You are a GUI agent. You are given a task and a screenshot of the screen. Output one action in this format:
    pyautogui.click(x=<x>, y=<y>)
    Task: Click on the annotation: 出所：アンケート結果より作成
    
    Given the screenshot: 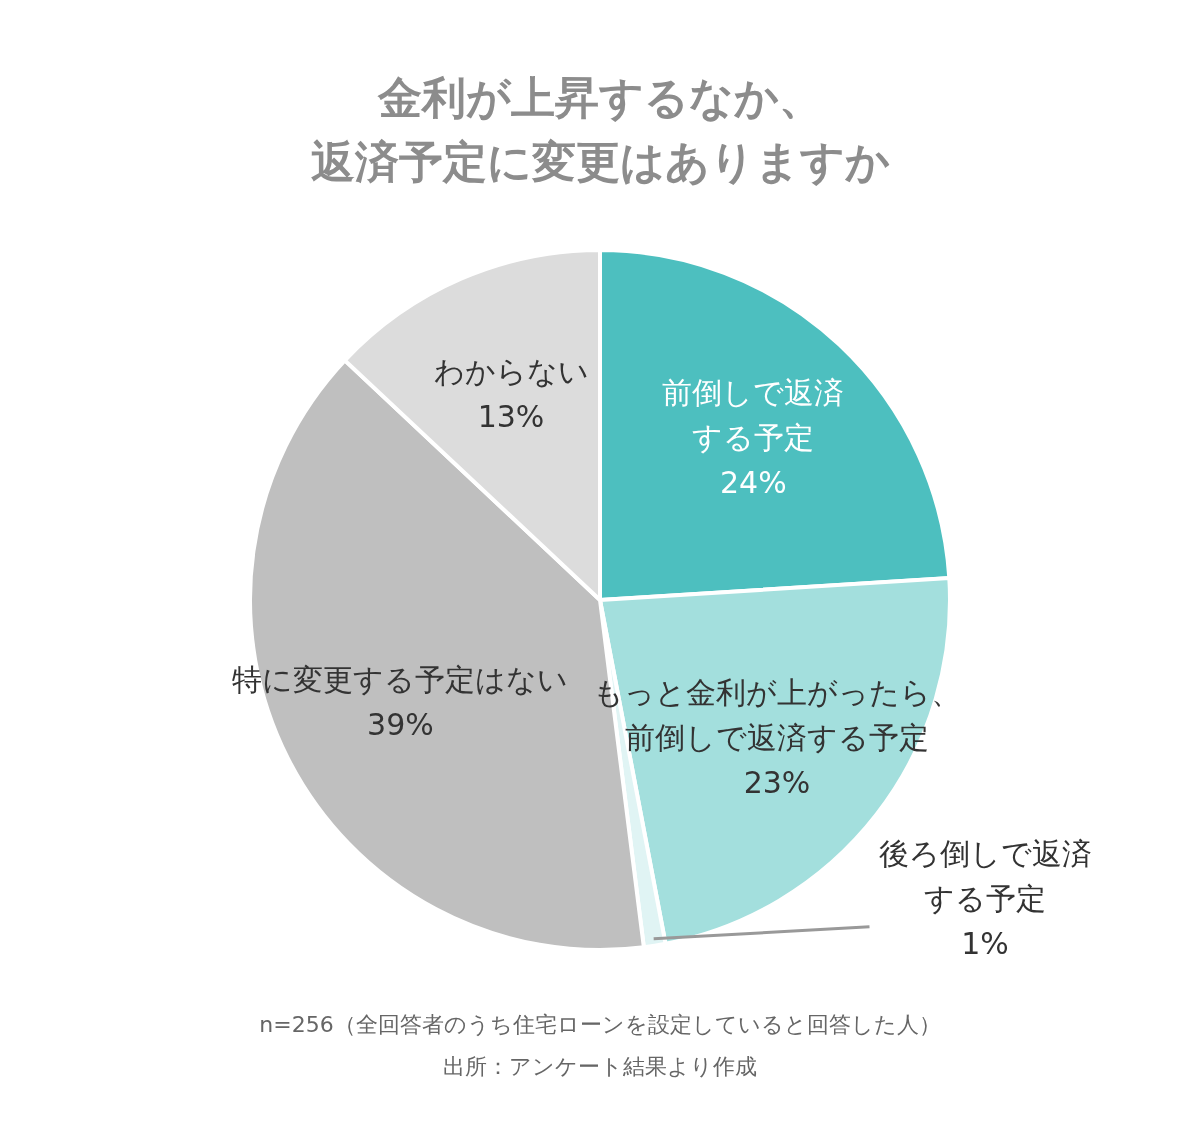 What is the action you would take?
    pyautogui.click(x=600, y=1067)
    